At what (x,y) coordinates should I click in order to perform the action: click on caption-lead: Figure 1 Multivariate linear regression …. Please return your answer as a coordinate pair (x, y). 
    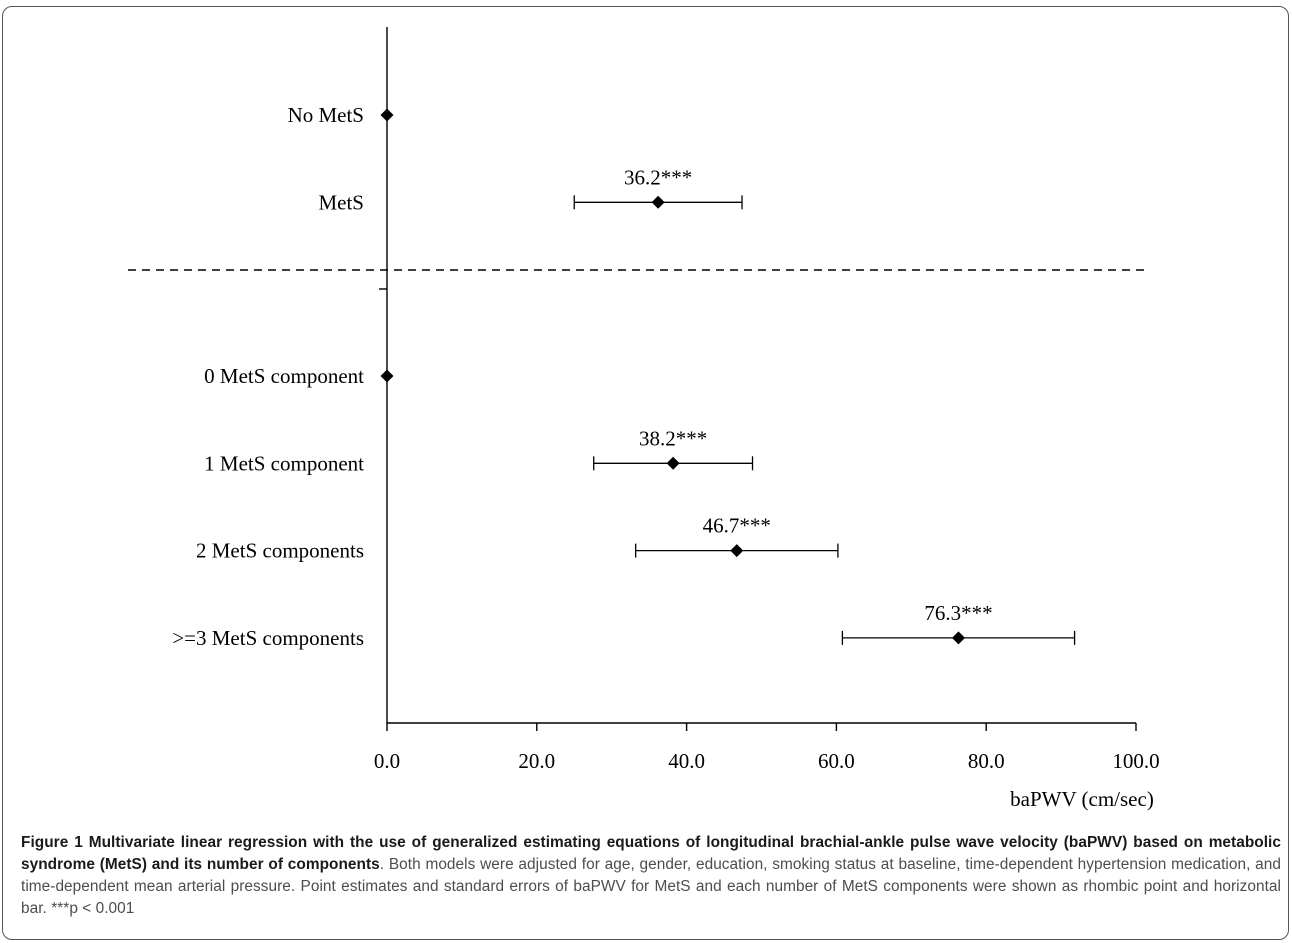
    Looking at the image, I should click on (651, 853).